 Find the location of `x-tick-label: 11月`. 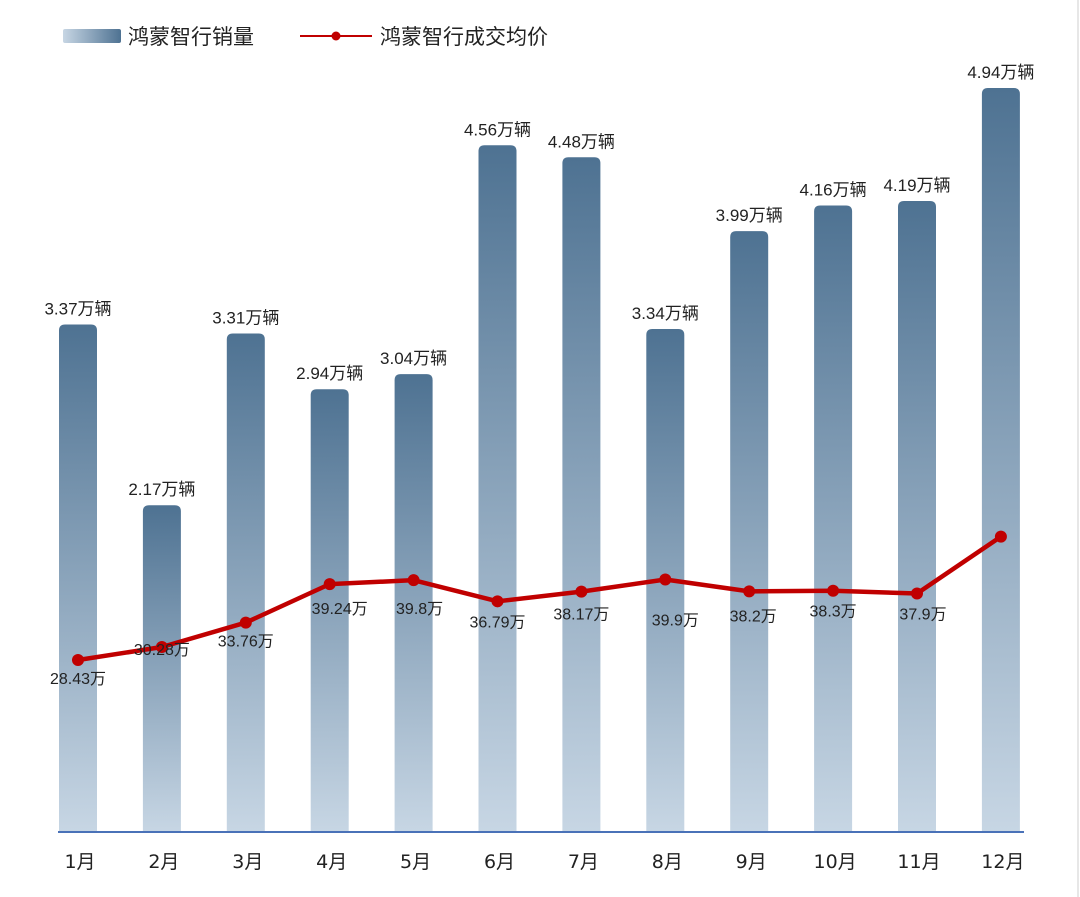

x-tick-label: 11月 is located at coordinates (918, 862).